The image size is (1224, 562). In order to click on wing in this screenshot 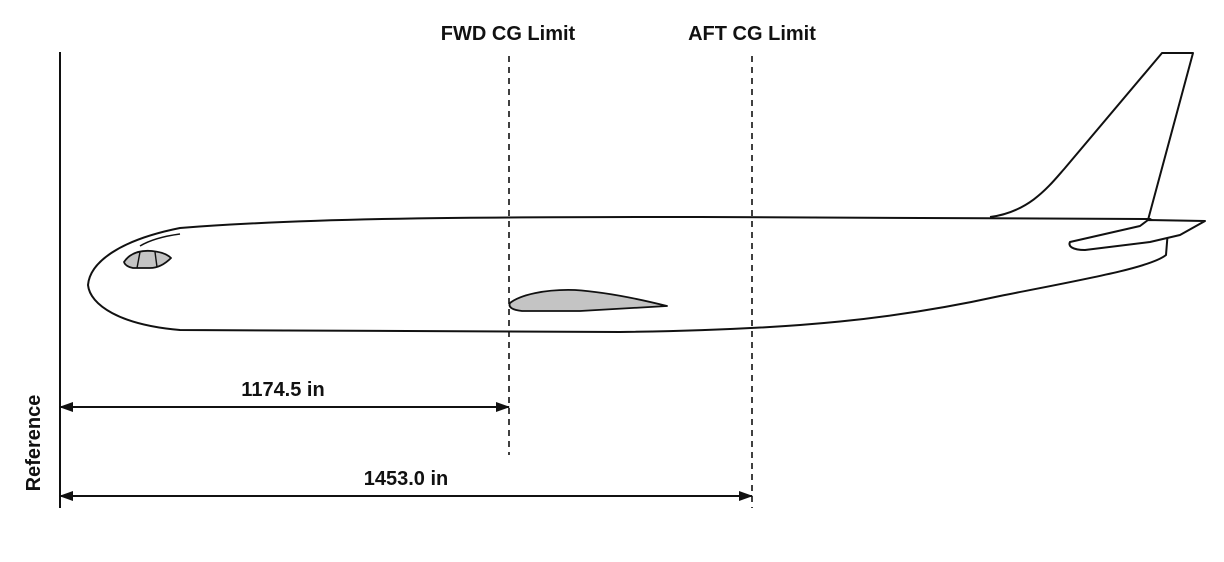, I will do `click(588, 300)`.